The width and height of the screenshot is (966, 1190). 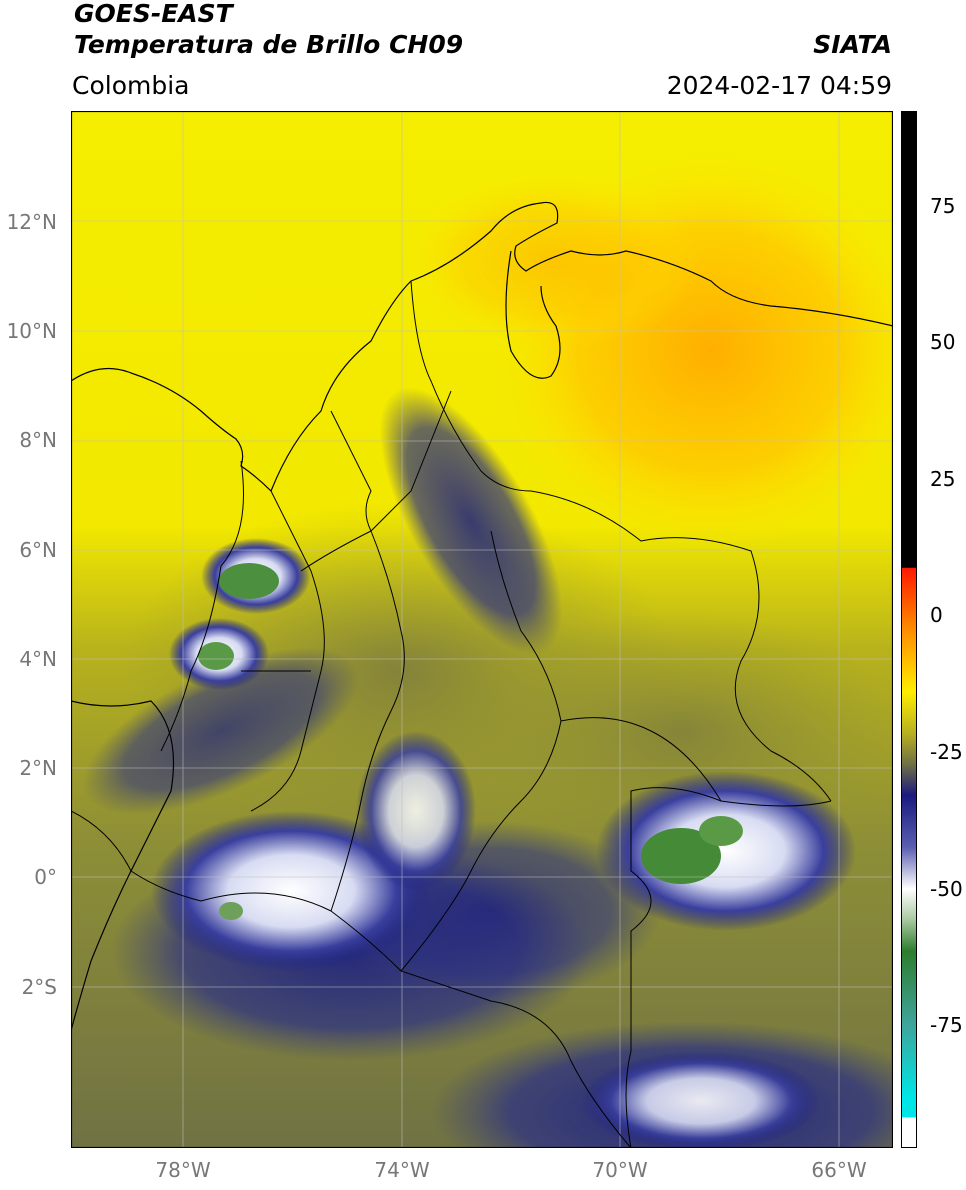 I want to click on product-title: Temperatura de Brillo CH09, so click(x=269, y=44).